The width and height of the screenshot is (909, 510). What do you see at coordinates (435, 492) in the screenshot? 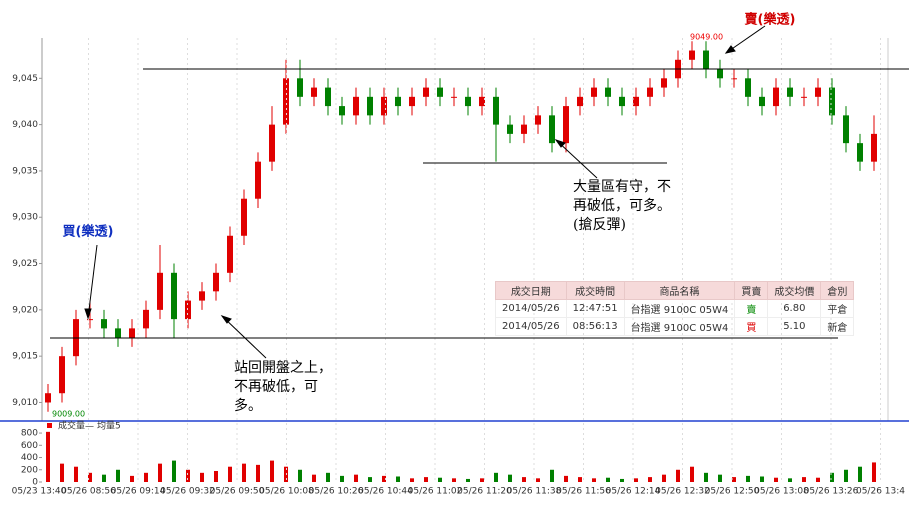
I see `x-tick-label: 05/26 11:02` at bounding box center [435, 492].